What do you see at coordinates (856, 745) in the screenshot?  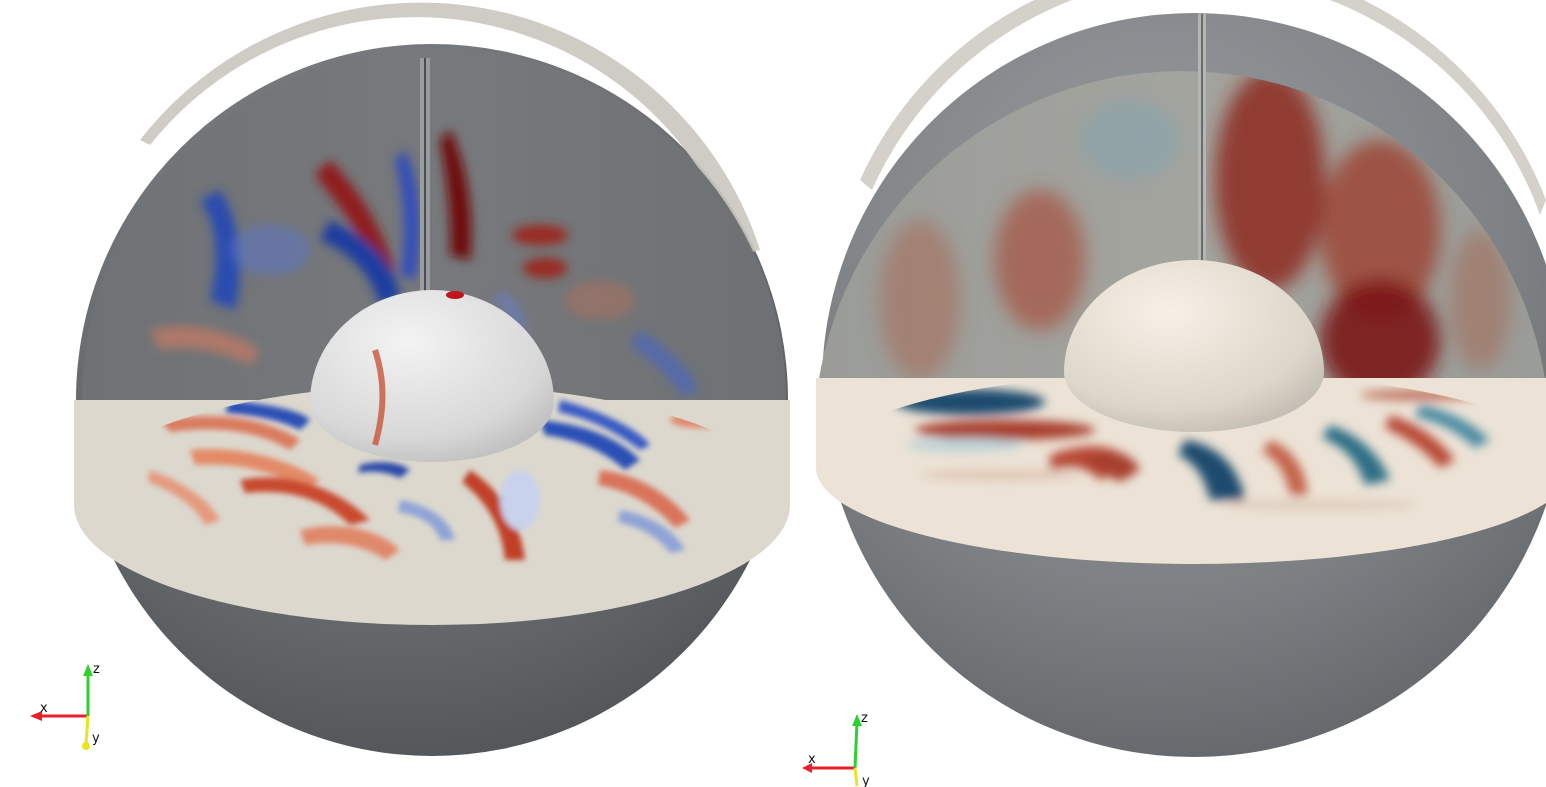 I see `z-axis-arrow` at bounding box center [856, 745].